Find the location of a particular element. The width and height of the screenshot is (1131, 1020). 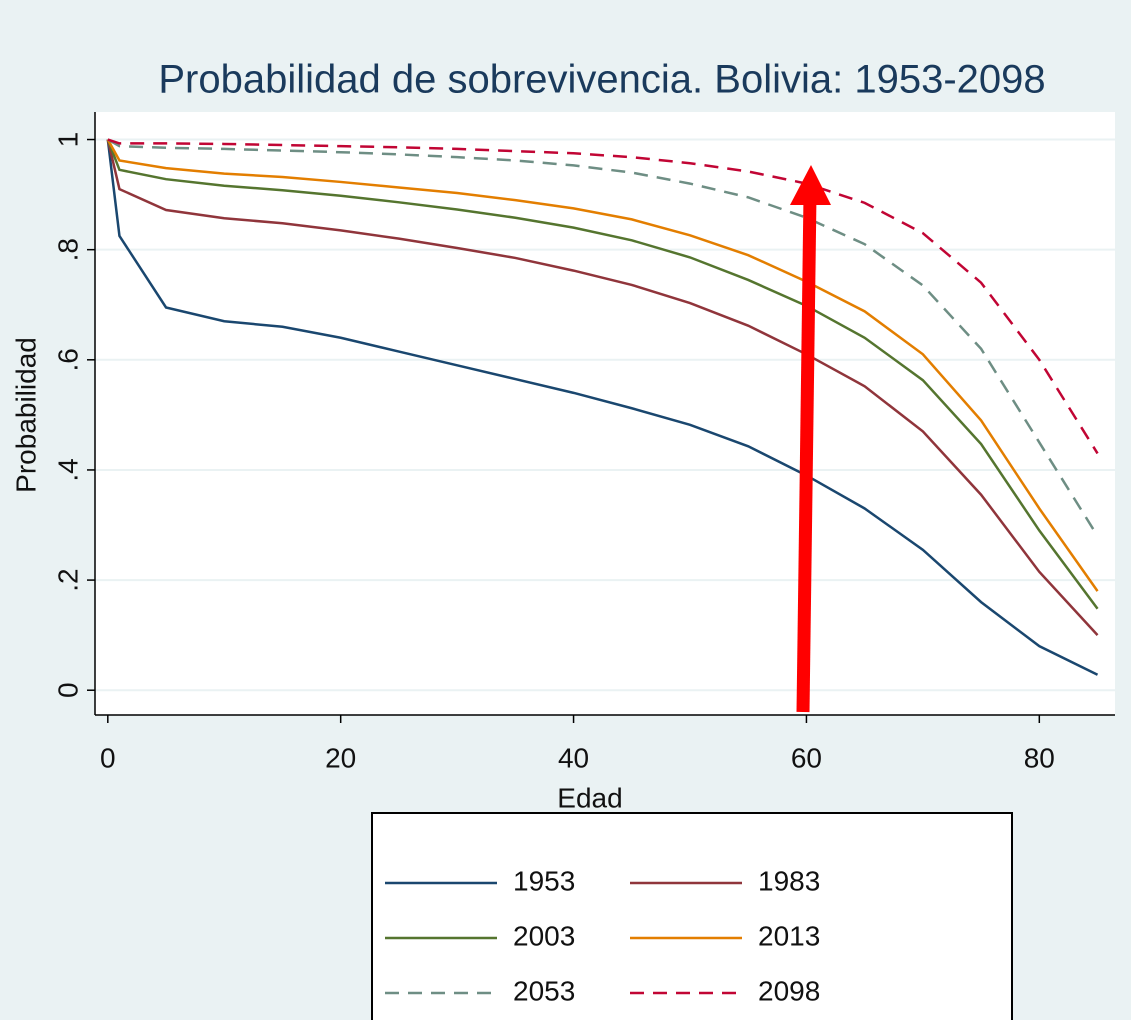

y-tick-label: .8 is located at coordinates (67, 249).